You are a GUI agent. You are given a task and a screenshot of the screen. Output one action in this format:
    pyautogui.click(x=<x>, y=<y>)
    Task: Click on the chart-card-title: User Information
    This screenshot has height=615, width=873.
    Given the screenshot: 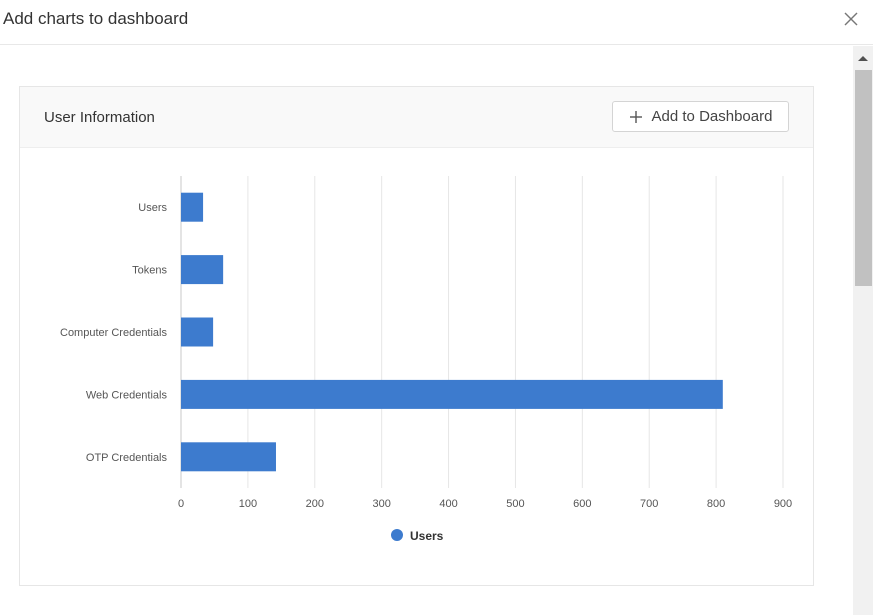 What is the action you would take?
    pyautogui.click(x=99, y=117)
    